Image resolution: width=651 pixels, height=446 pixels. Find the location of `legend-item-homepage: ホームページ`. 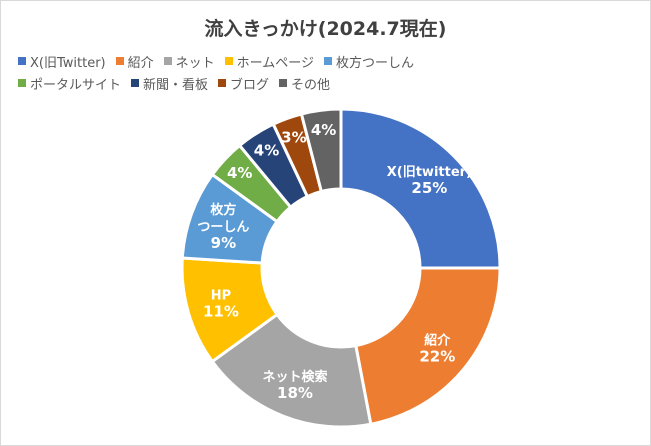

legend-item-homepage: ホームページ is located at coordinates (269, 61).